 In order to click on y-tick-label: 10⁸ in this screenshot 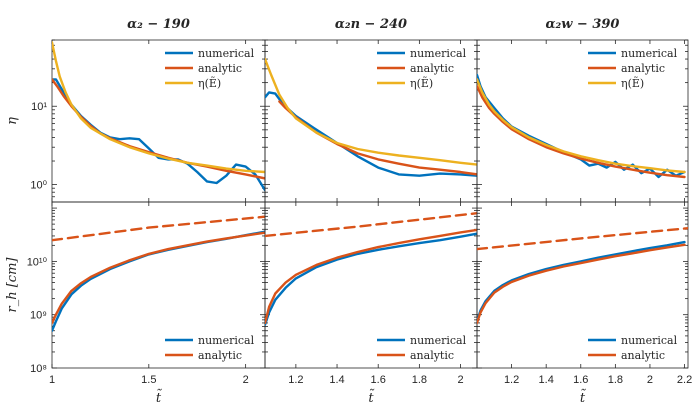, I will do `click(38, 369)`.